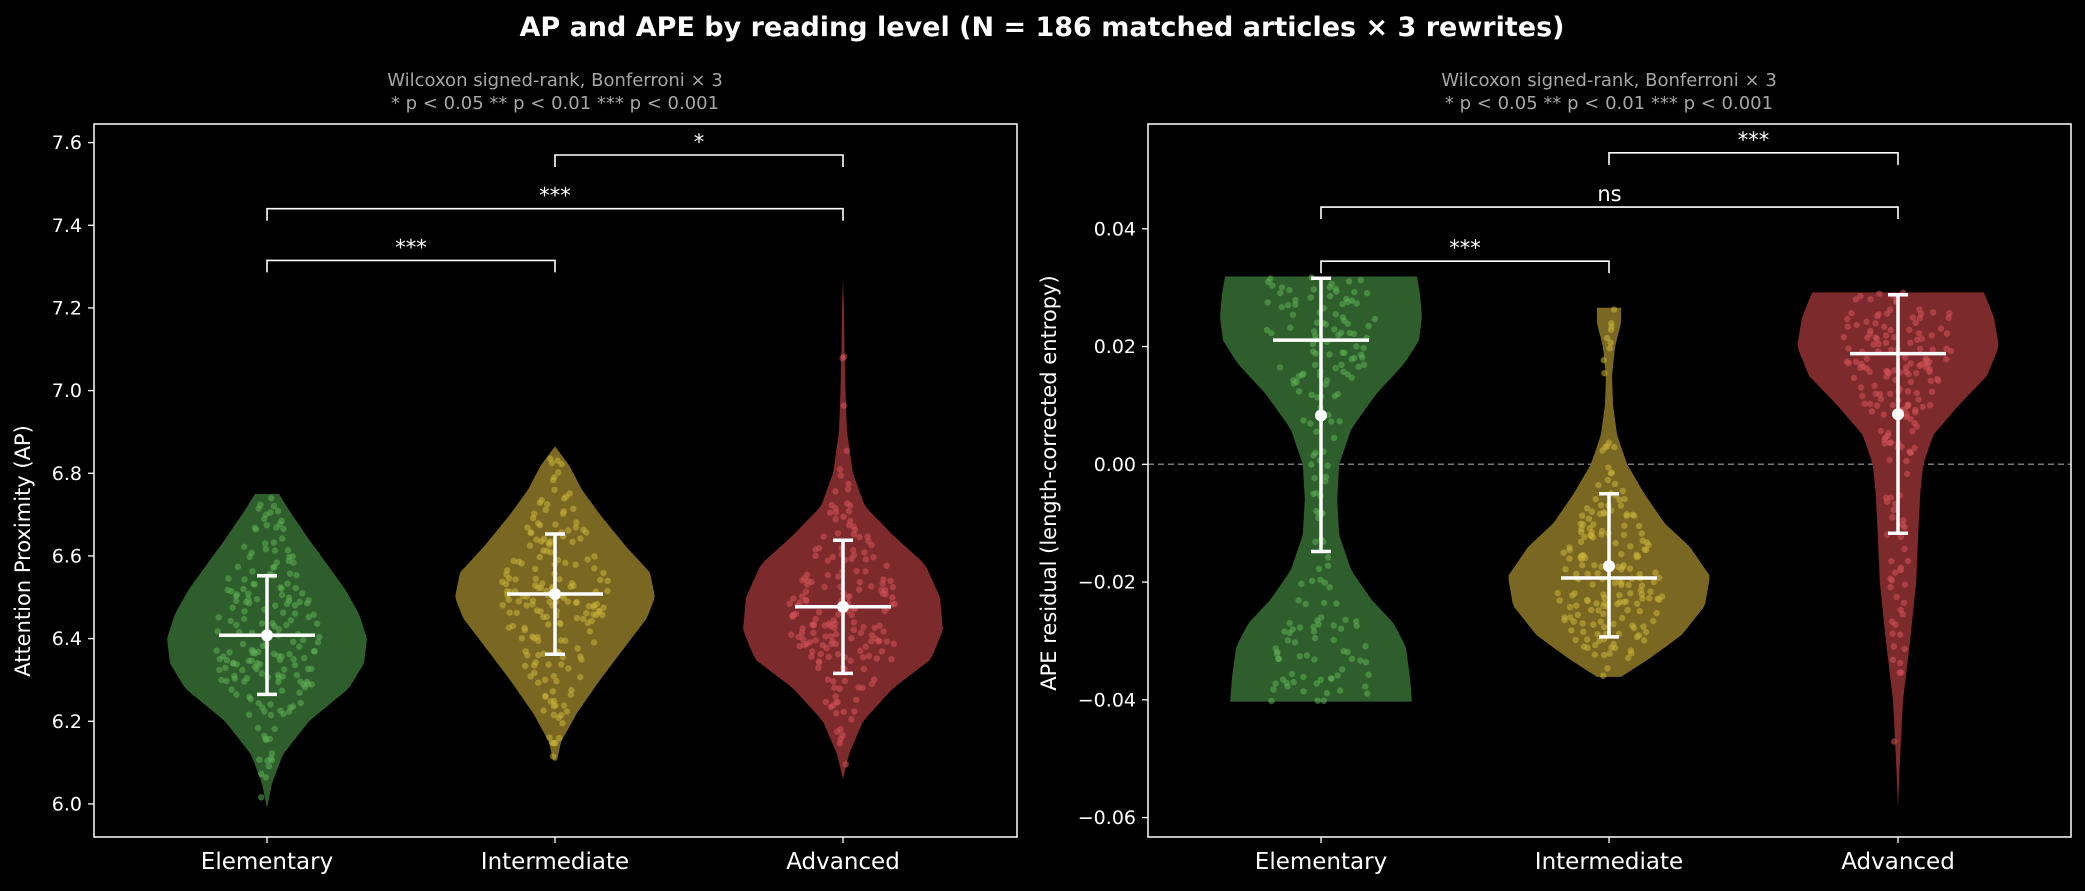 The width and height of the screenshot is (2085, 891). Describe the element at coordinates (1609, 862) in the screenshot. I see `ape-x-tick-label-intermediate: Intermediate` at that location.